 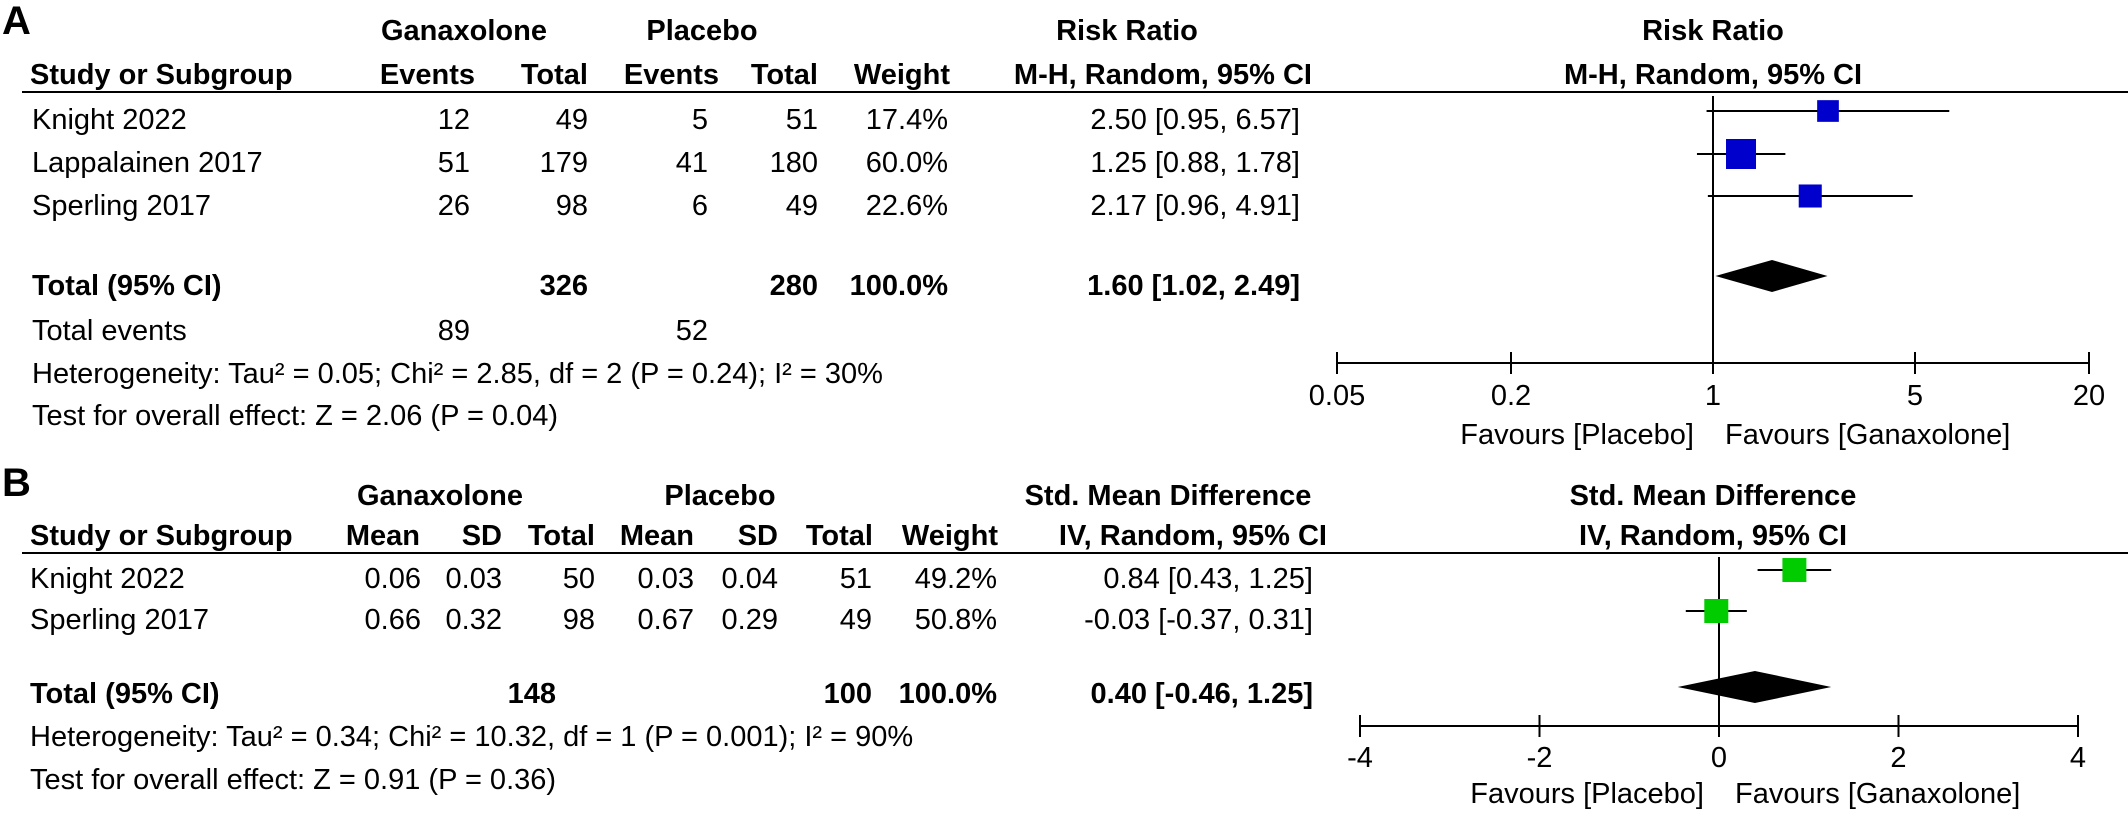 I want to click on x-axis-tick-label: 1, so click(x=1713, y=396).